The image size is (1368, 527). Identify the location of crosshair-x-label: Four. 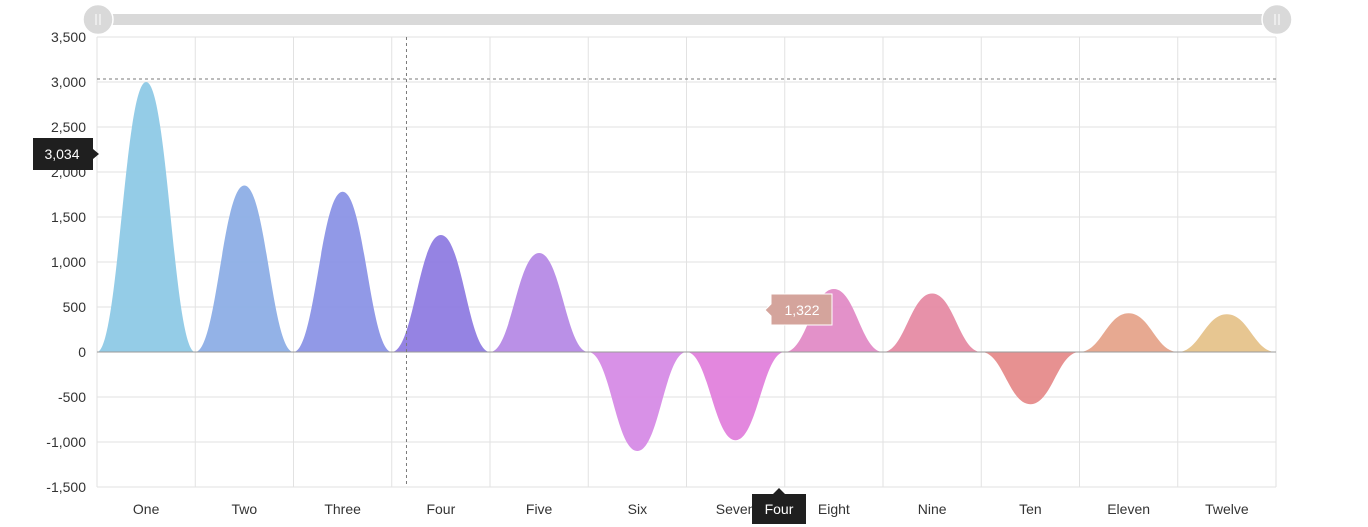
(779, 506).